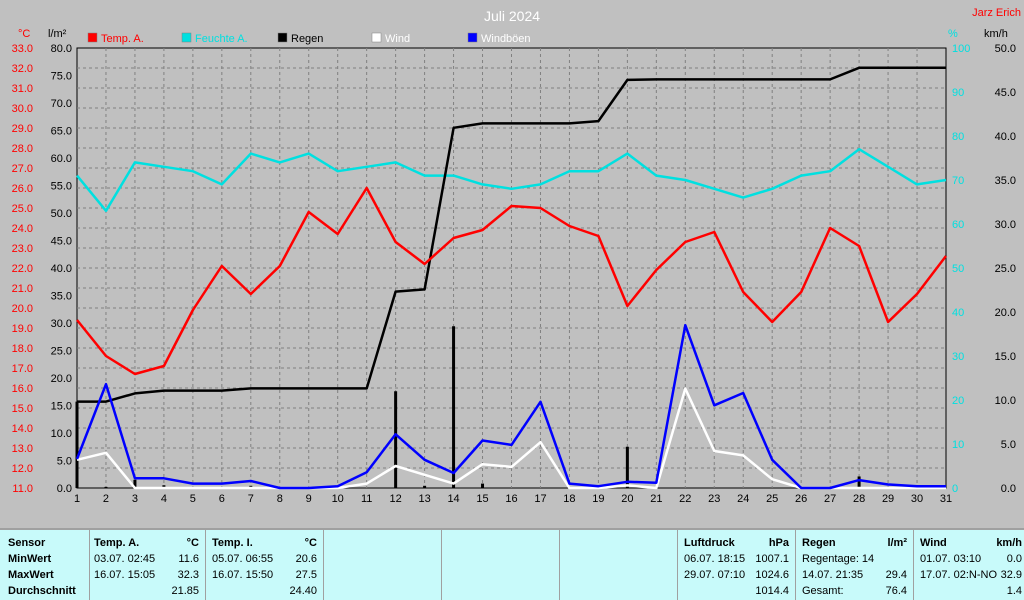 The height and width of the screenshot is (600, 1024). I want to click on pct-tick-label: 70, so click(958, 181).